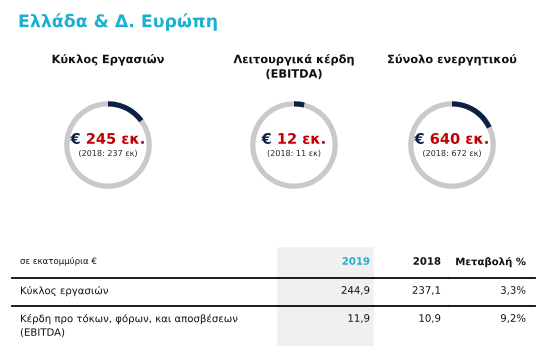  I want to click on text: Κέρδη προ τόκων, φόρων, και αποσβέσεων (EBITDA), so click(129, 326).